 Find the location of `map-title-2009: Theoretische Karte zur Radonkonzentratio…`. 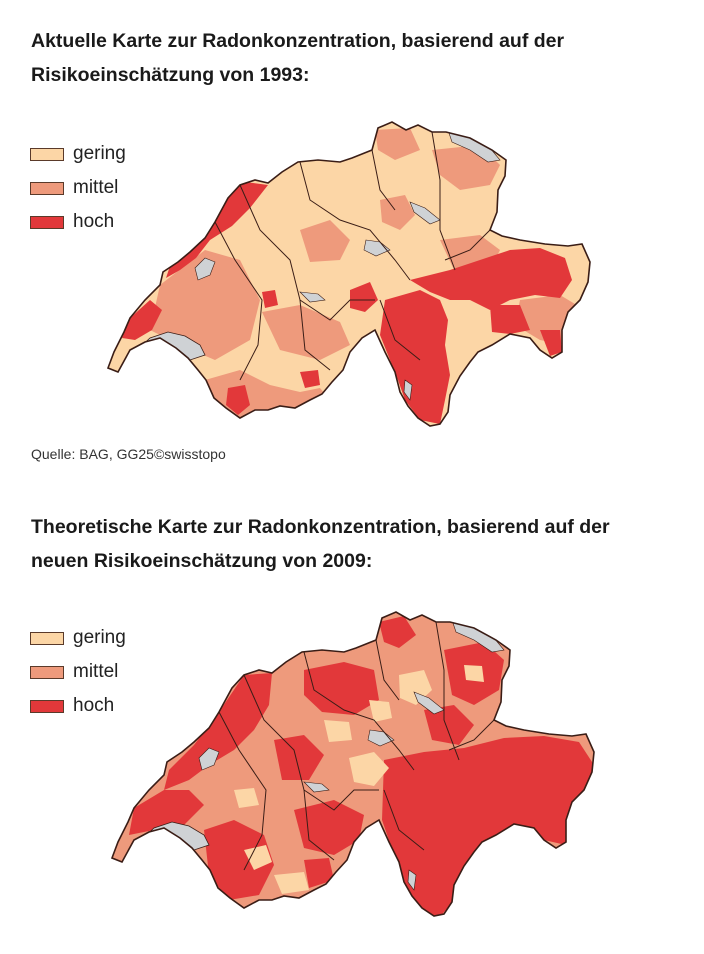

map-title-2009: Theoretische Karte zur Radonkonzentratio… is located at coordinates (361, 544).